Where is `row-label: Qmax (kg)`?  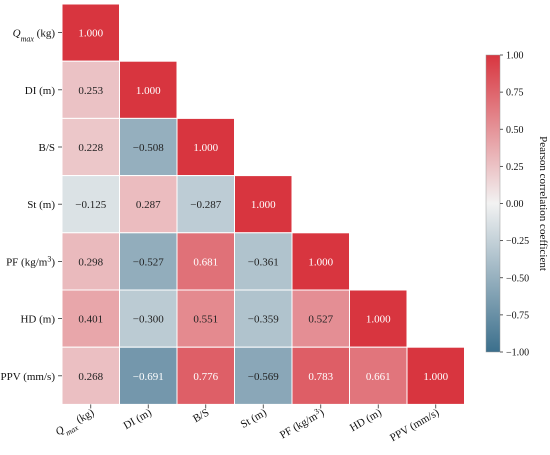
row-label: Qmax (kg) is located at coordinates (34, 36).